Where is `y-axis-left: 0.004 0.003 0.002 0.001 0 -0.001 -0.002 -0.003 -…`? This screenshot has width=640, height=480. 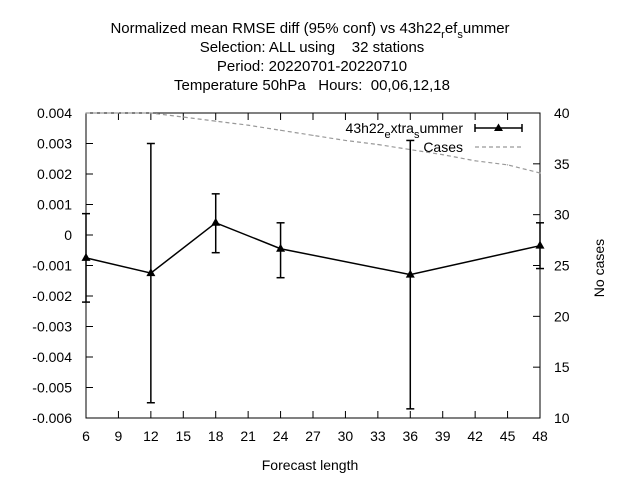 y-axis-left: 0.004 0.003 0.002 0.001 0 -0.001 -0.002 -0.003 -… is located at coordinates (62, 265).